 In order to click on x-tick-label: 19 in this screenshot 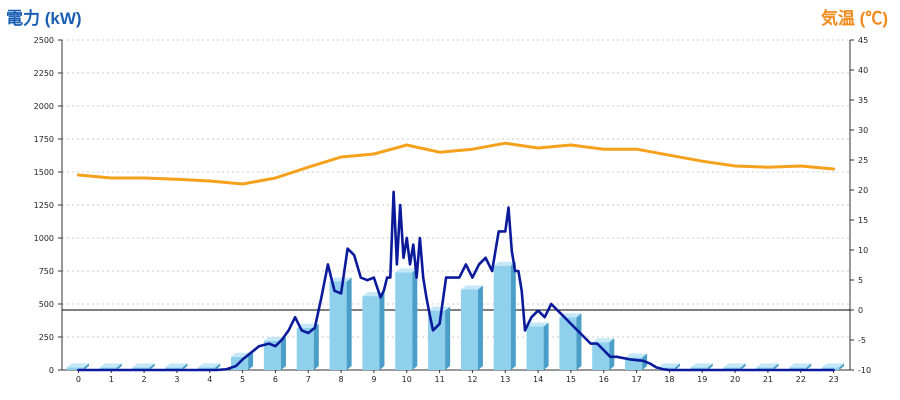, I will do `click(702, 379)`.